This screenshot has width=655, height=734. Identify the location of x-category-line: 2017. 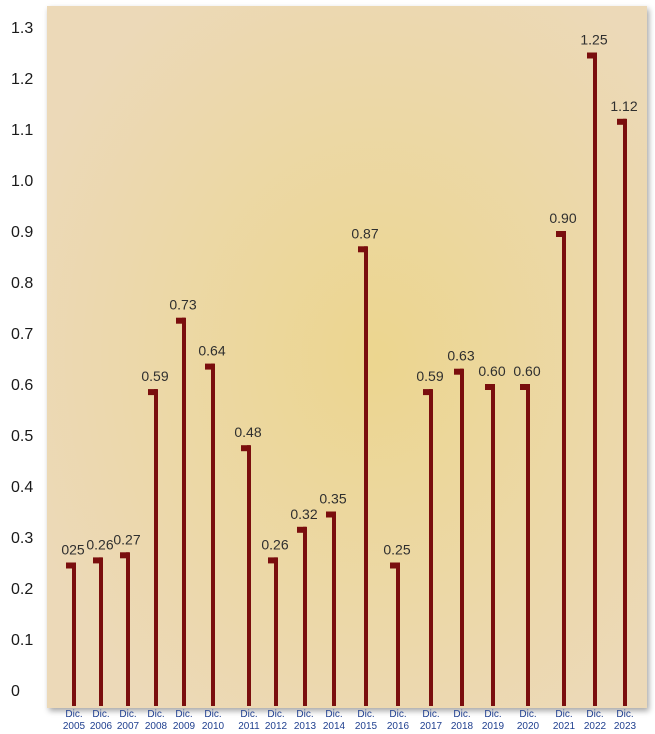
(431, 726).